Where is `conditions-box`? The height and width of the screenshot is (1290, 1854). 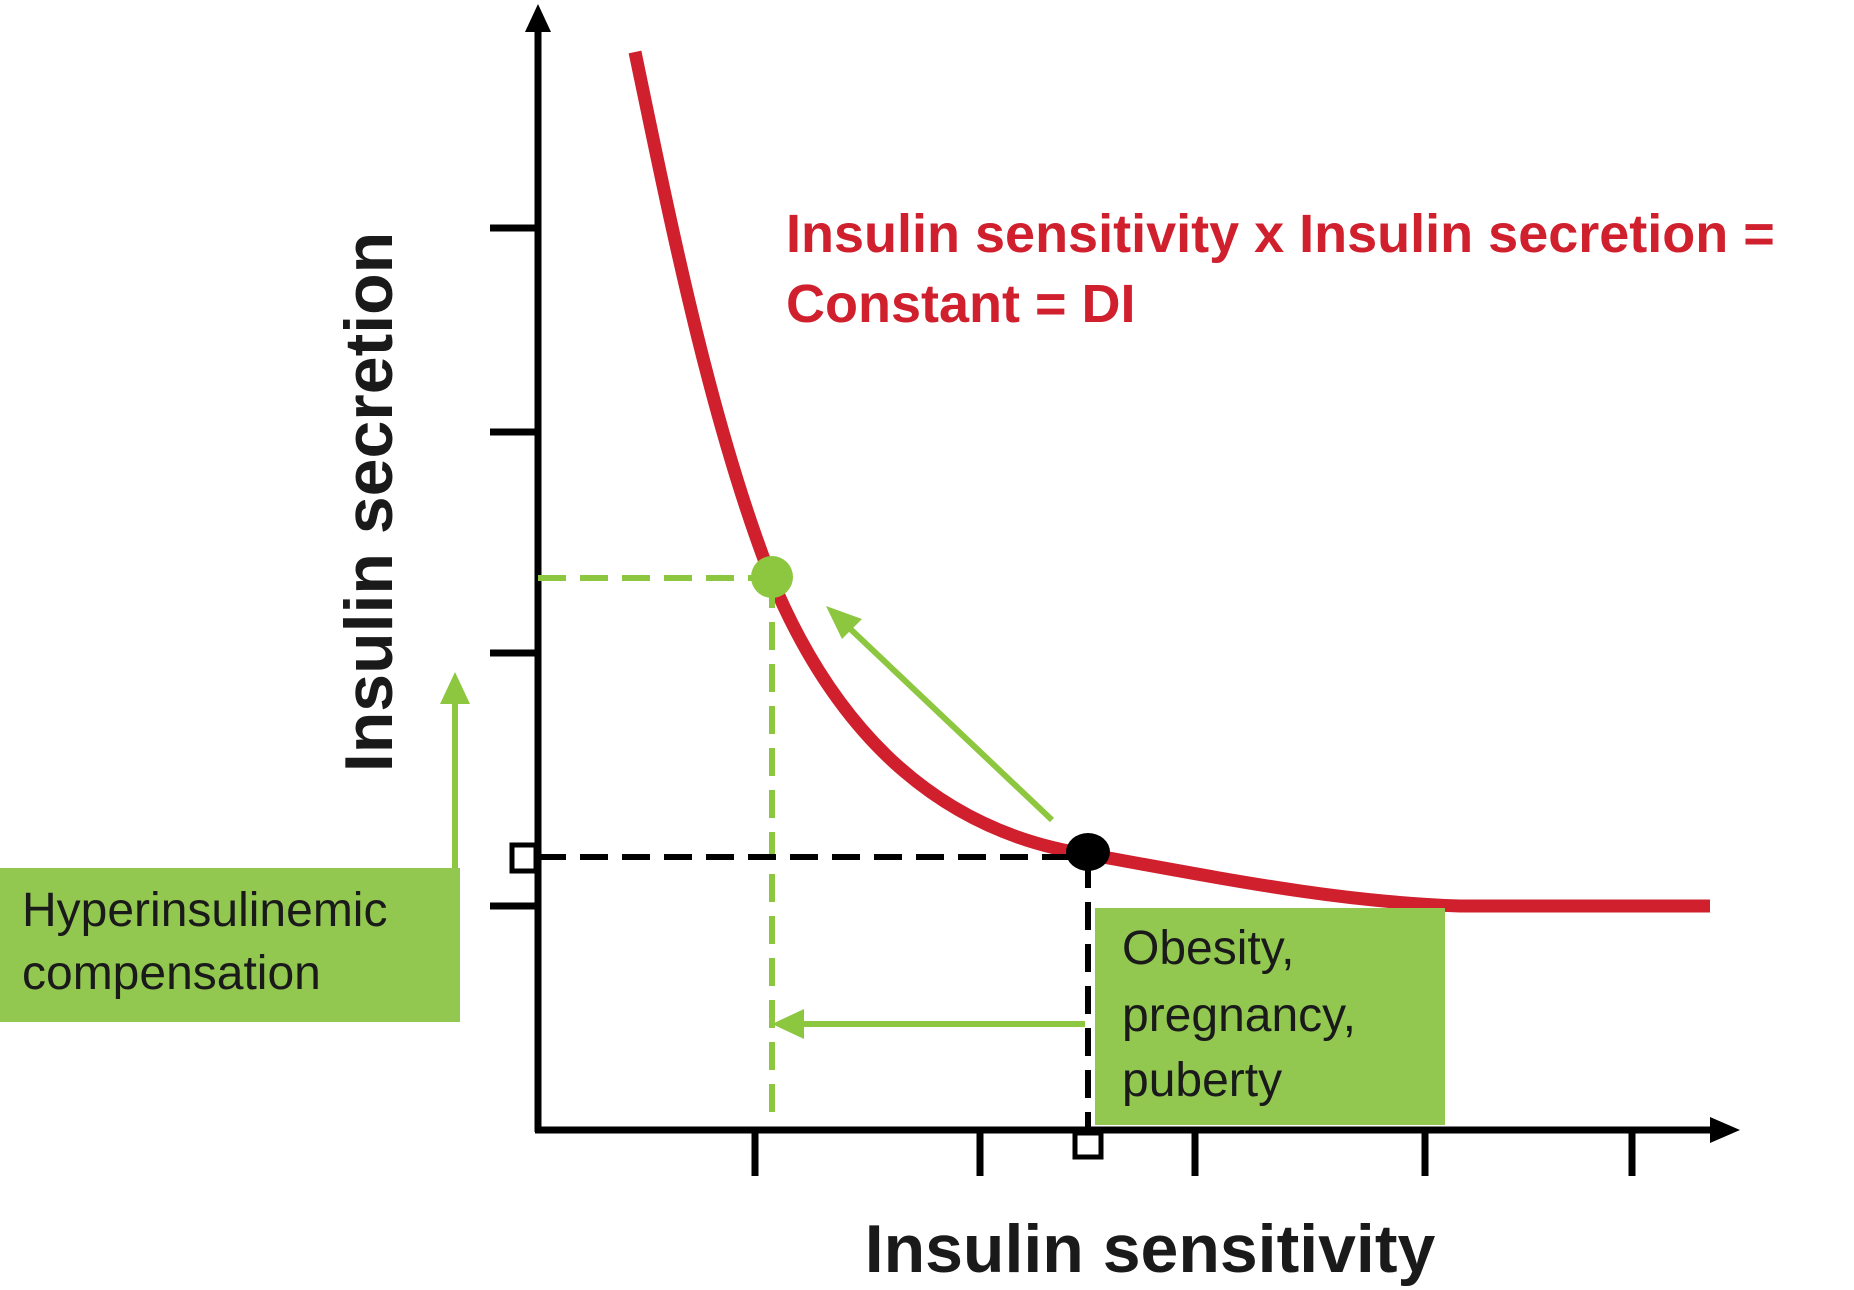 conditions-box is located at coordinates (1270, 1016).